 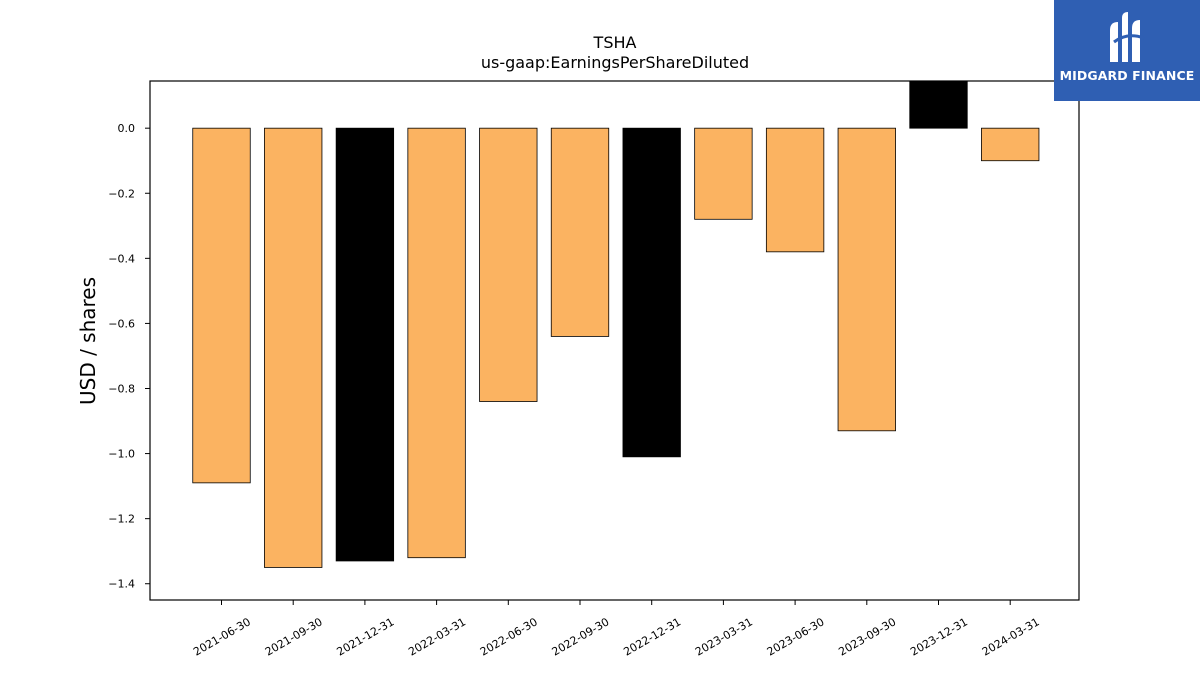 What do you see at coordinates (121, 323) in the screenshot?
I see `y-tick-label: −0.6` at bounding box center [121, 323].